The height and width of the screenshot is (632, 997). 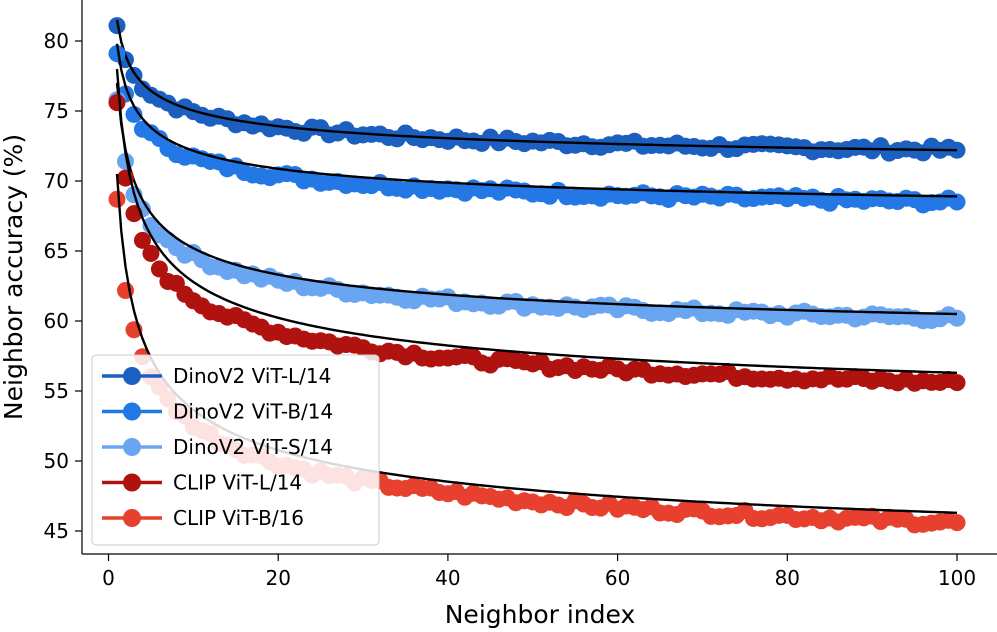 I want to click on legend-entry: CLIP ViT-L/14, so click(x=202, y=483).